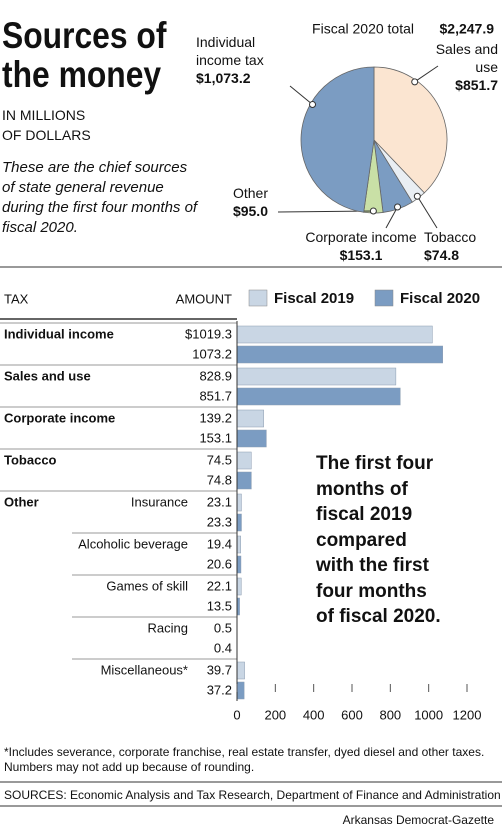 The height and width of the screenshot is (835, 502). I want to click on pie-value: $74.8, so click(442, 255).